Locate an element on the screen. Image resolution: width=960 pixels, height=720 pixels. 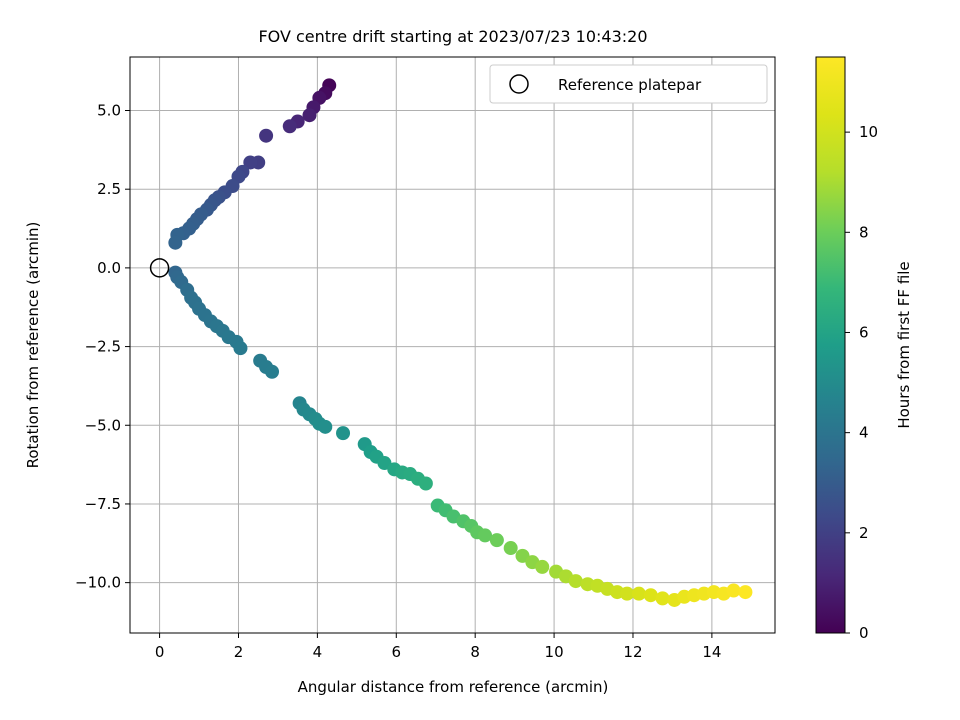
legend-label: Reference platepar is located at coordinates (630, 85).